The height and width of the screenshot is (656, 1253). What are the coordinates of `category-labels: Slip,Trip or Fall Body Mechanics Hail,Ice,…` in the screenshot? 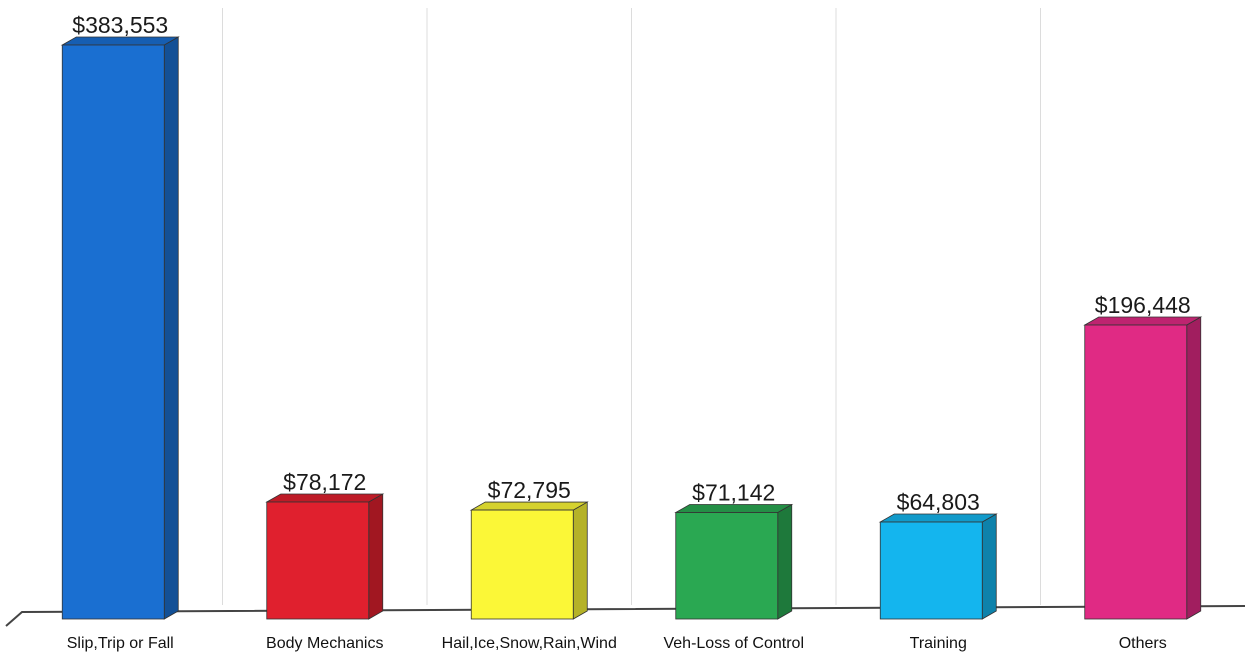 It's located at (617, 643).